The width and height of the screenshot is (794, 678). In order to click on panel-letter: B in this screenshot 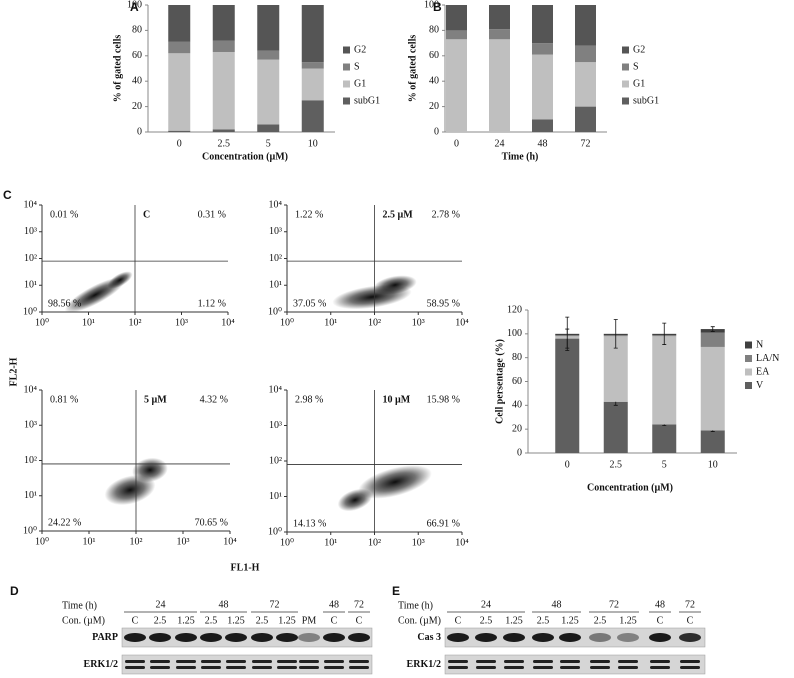, I will do `click(437, 7)`.